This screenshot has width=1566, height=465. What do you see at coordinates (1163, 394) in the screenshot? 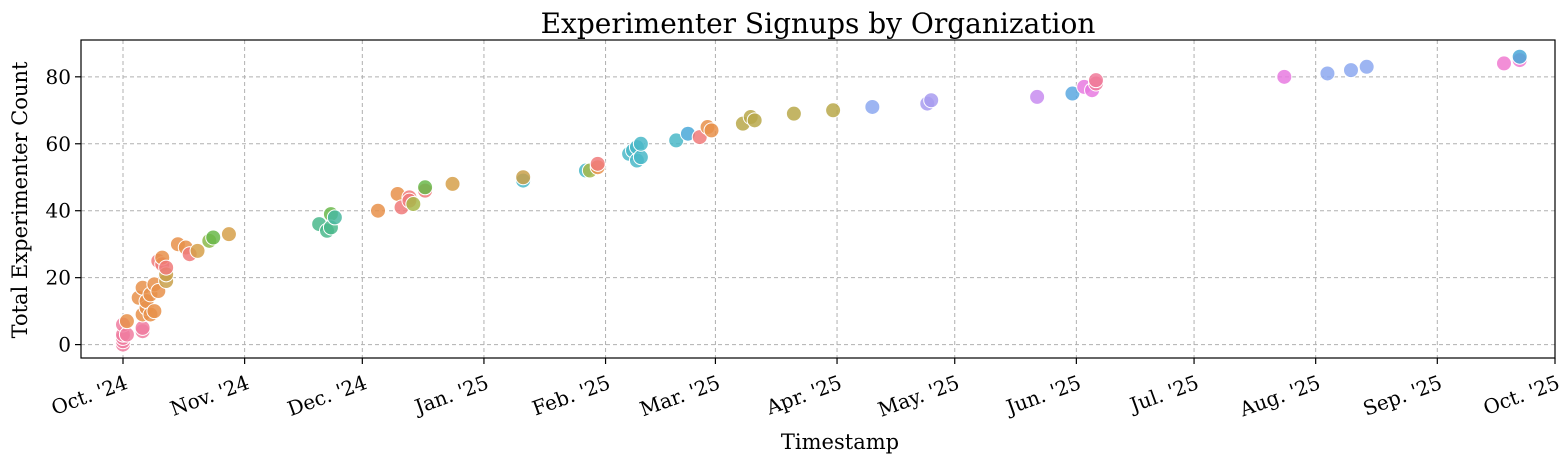
I see `x-tick-label: Jul. '25` at bounding box center [1163, 394].